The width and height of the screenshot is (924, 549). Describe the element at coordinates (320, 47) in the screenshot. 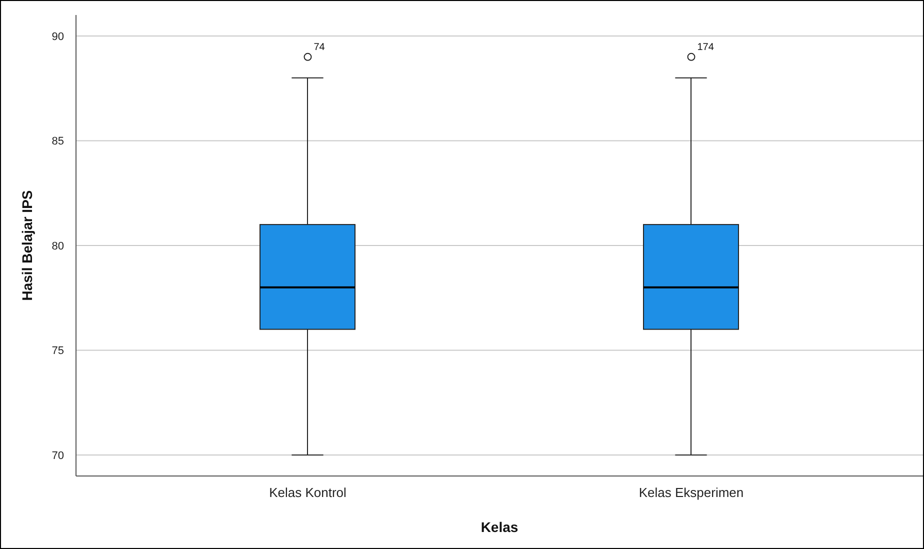

I see `annotation: 74` at that location.